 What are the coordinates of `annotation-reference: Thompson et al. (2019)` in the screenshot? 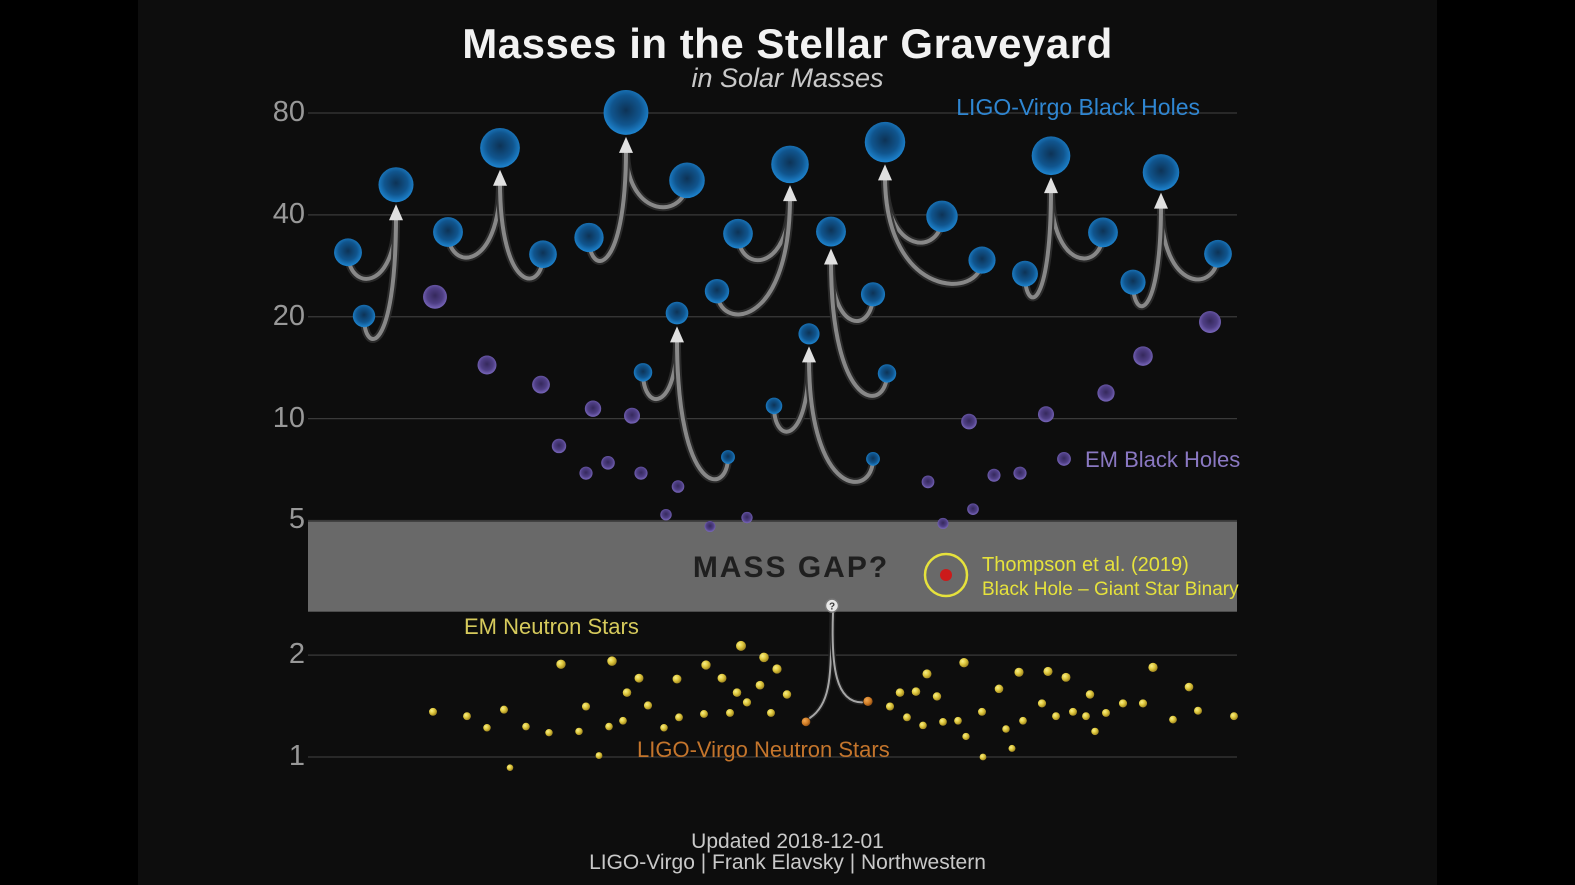 It's located at (1085, 565).